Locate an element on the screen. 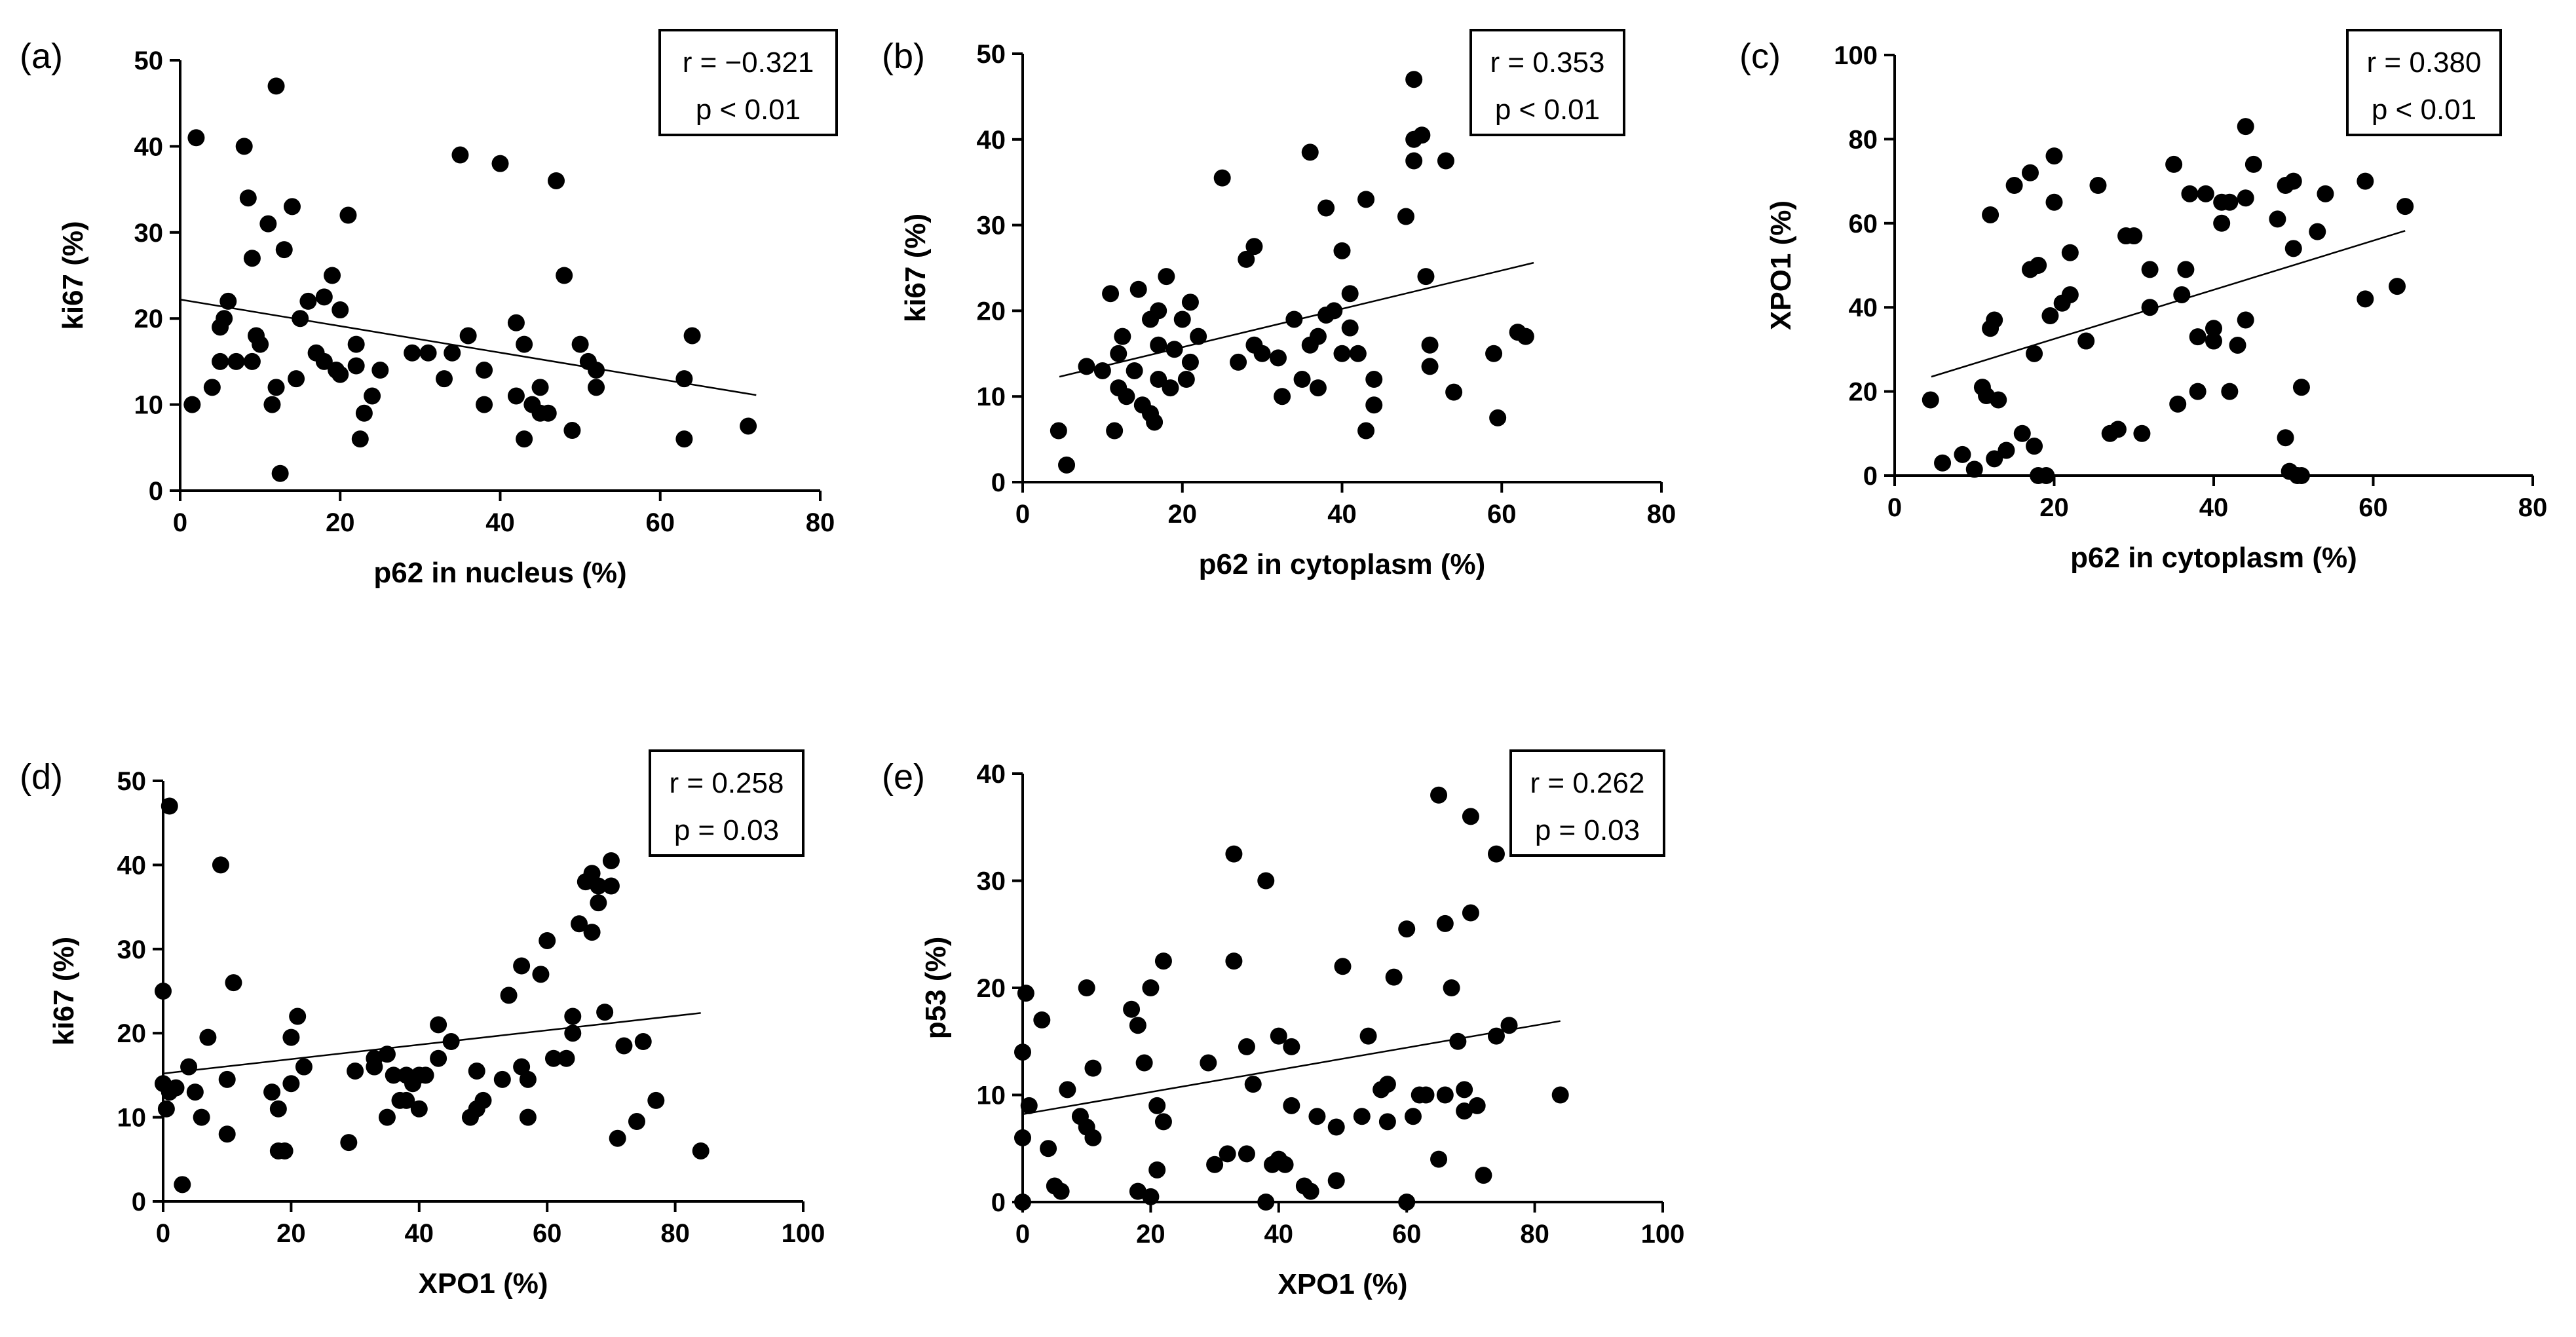  y-tick-label: 40 is located at coordinates (992, 775).